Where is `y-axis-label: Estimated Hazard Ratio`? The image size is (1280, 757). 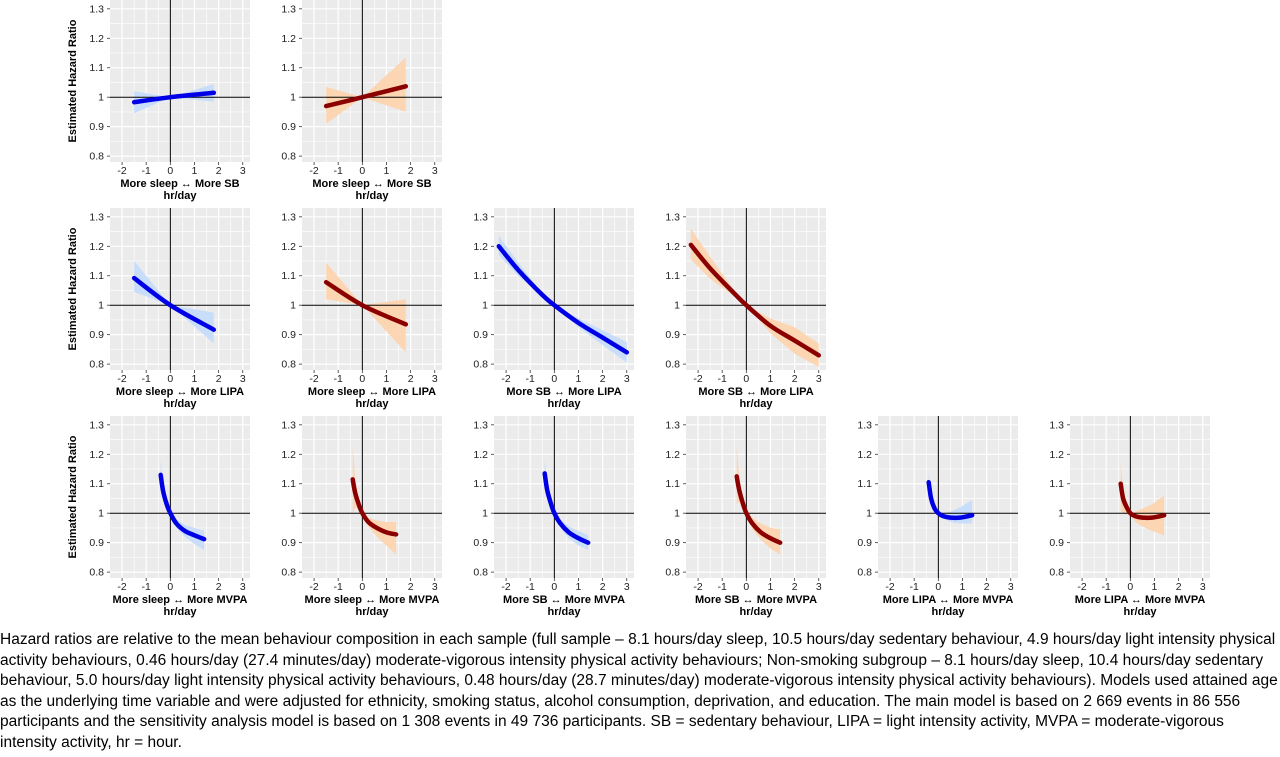 y-axis-label: Estimated Hazard Ratio is located at coordinates (73, 288).